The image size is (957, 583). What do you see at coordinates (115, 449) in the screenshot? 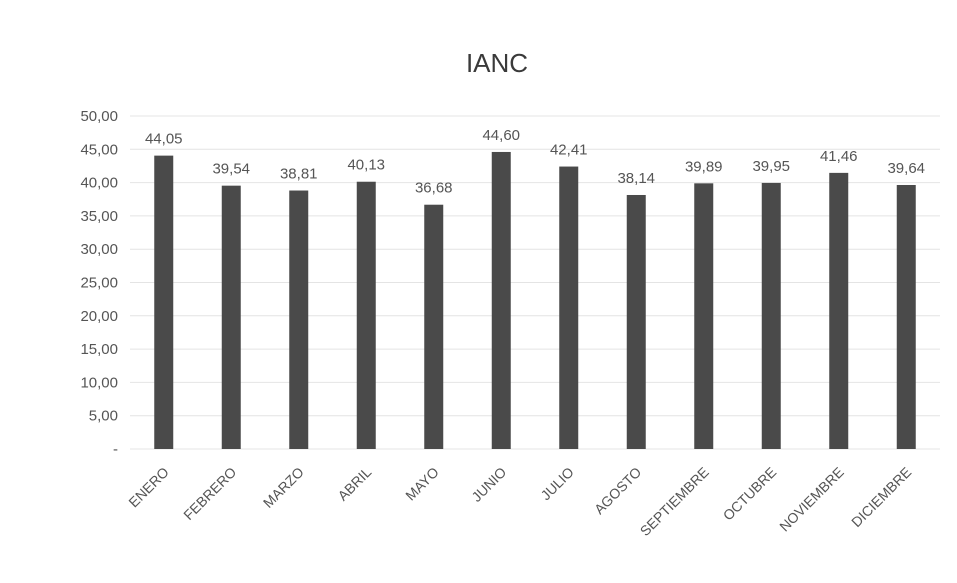
I see `y-tick-label: -` at bounding box center [115, 449].